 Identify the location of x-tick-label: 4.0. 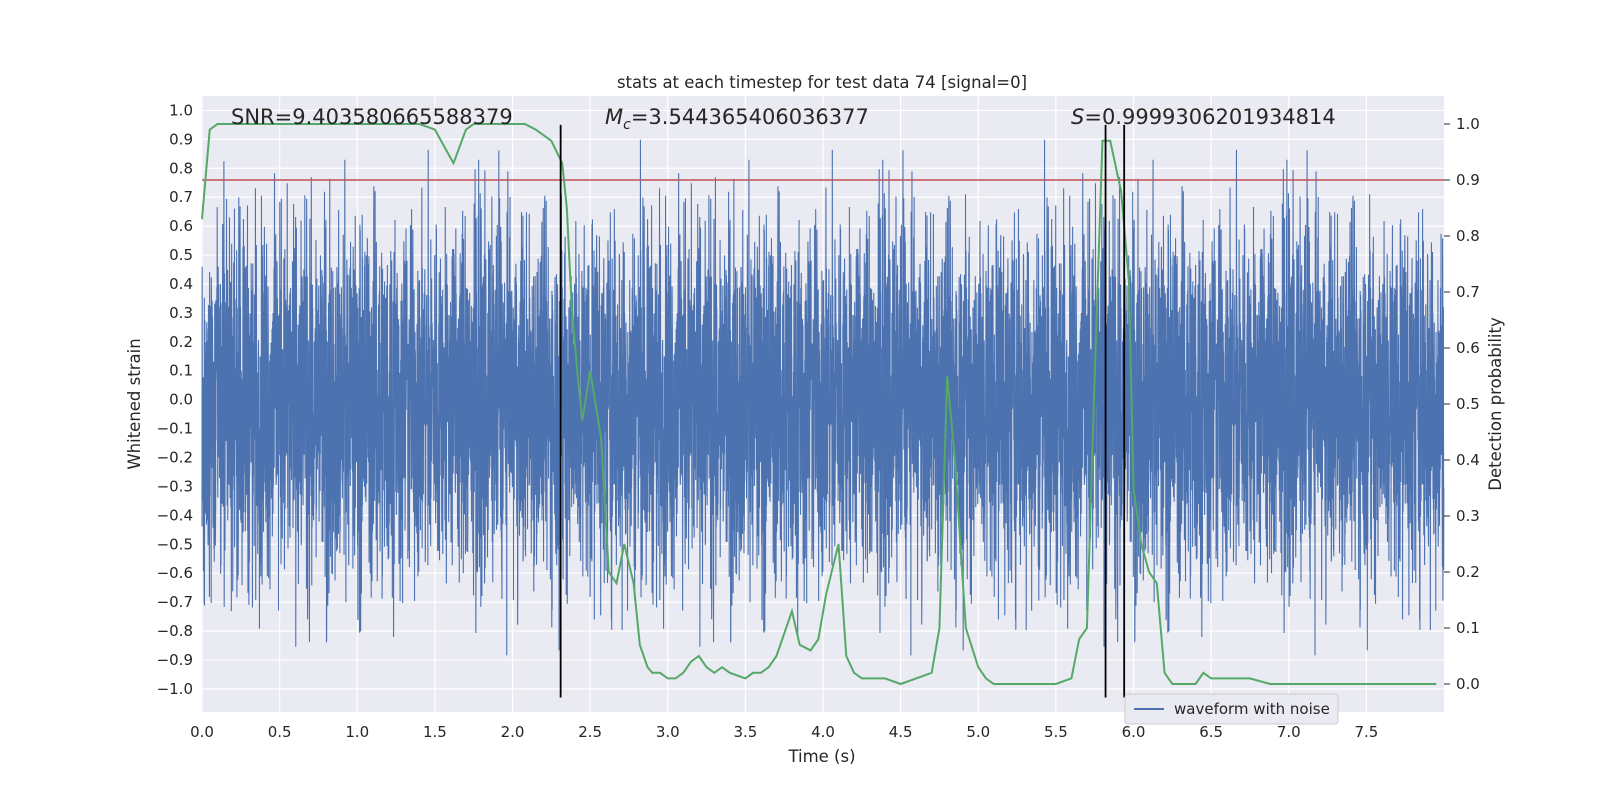
(823, 732).